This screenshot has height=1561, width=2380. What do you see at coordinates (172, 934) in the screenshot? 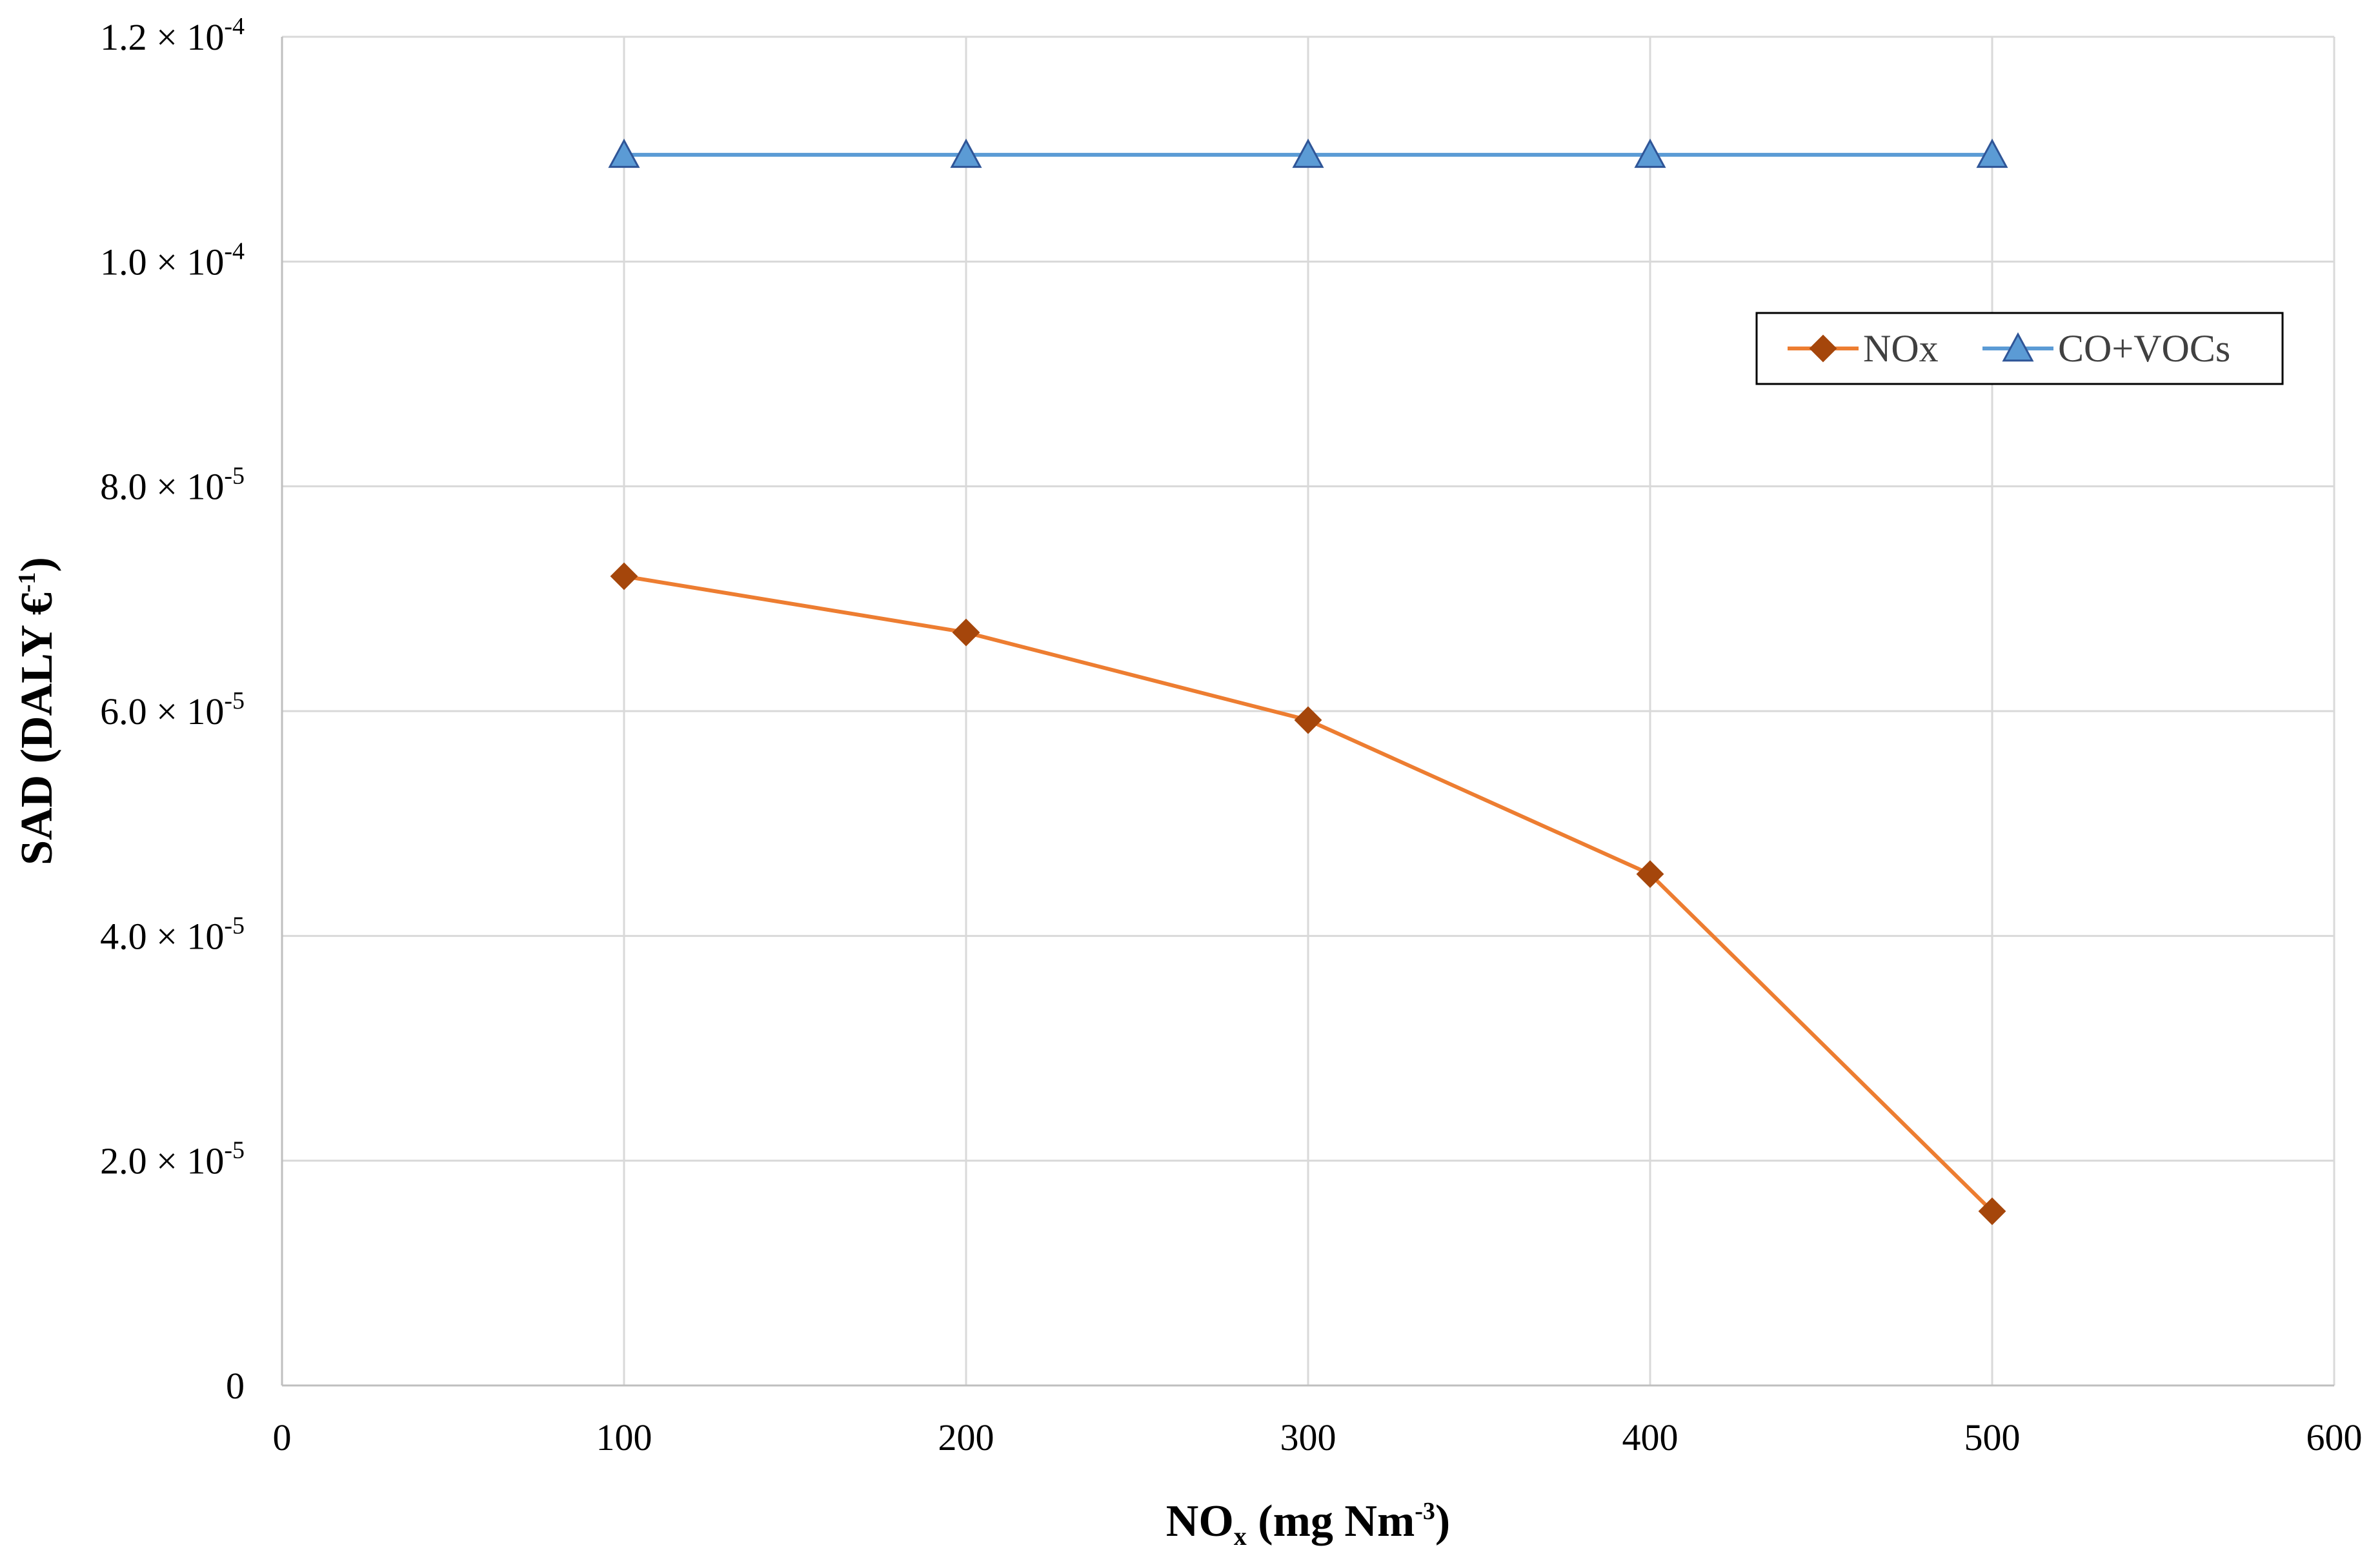
I see `y-tick-label: 4.0 × 10⁻⁵` at bounding box center [172, 934].